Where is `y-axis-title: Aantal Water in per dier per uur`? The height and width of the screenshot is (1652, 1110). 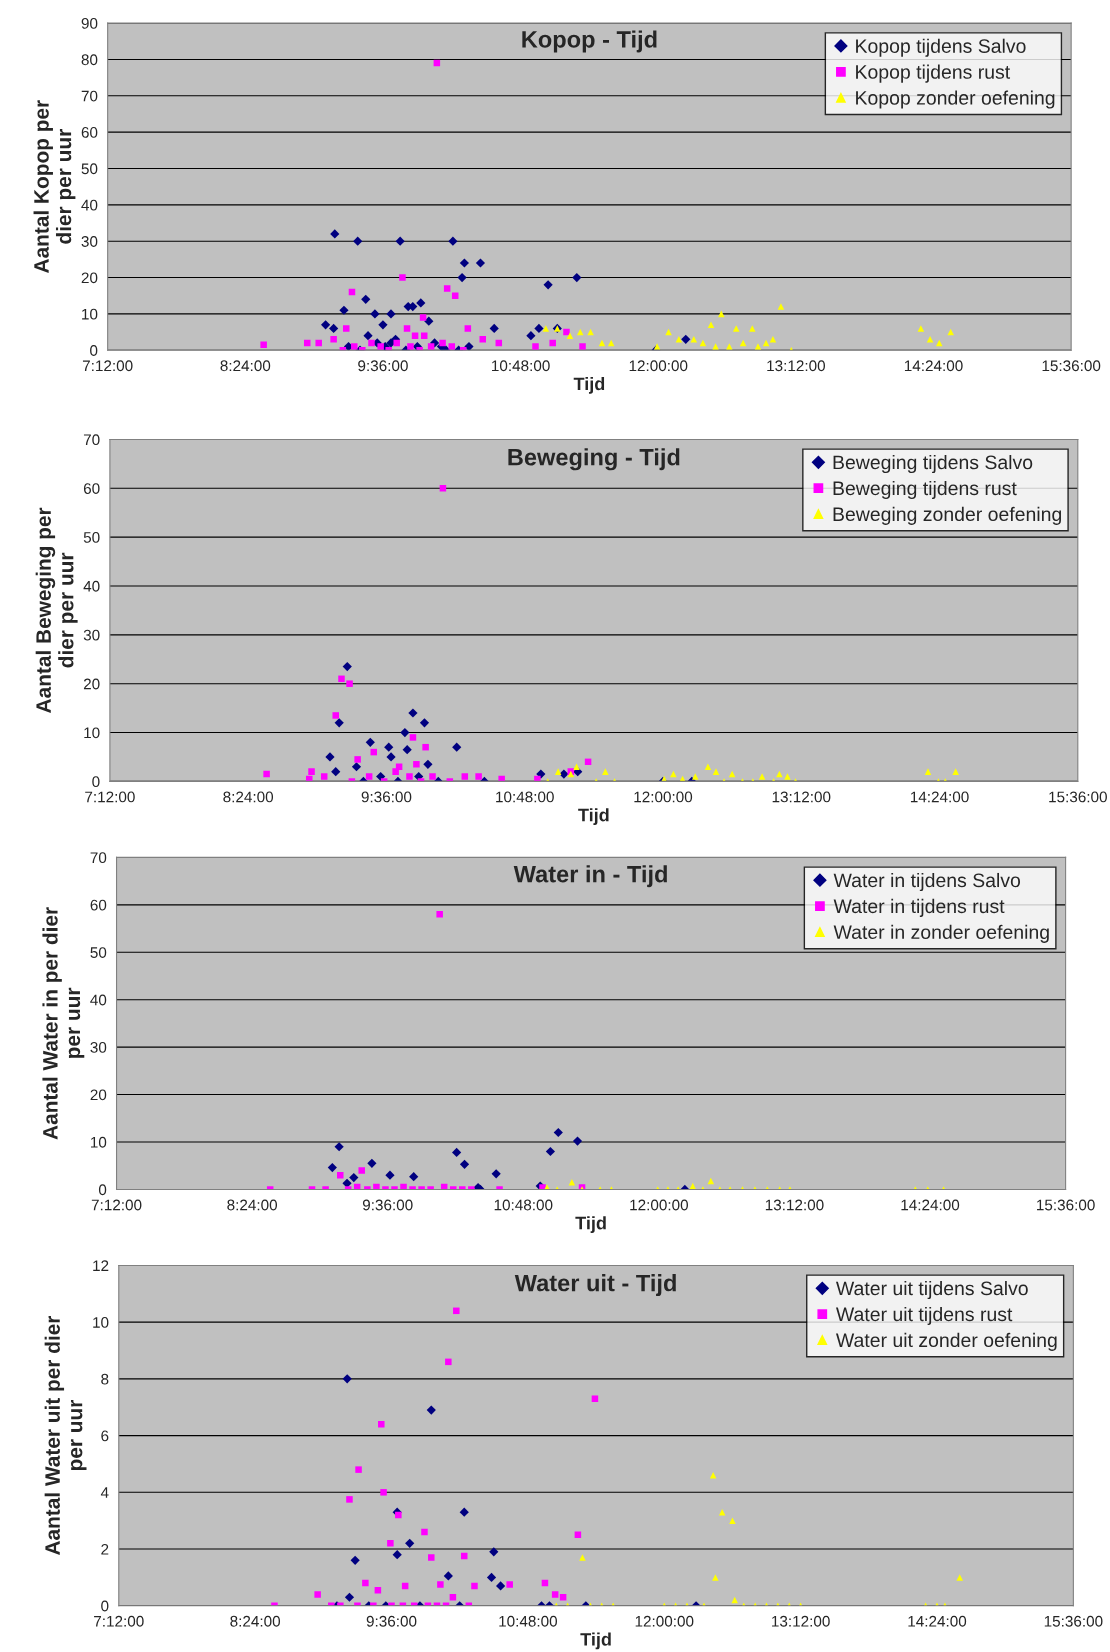
y-axis-title: Aantal Water in per dier per uur is located at coordinates (63, 1023).